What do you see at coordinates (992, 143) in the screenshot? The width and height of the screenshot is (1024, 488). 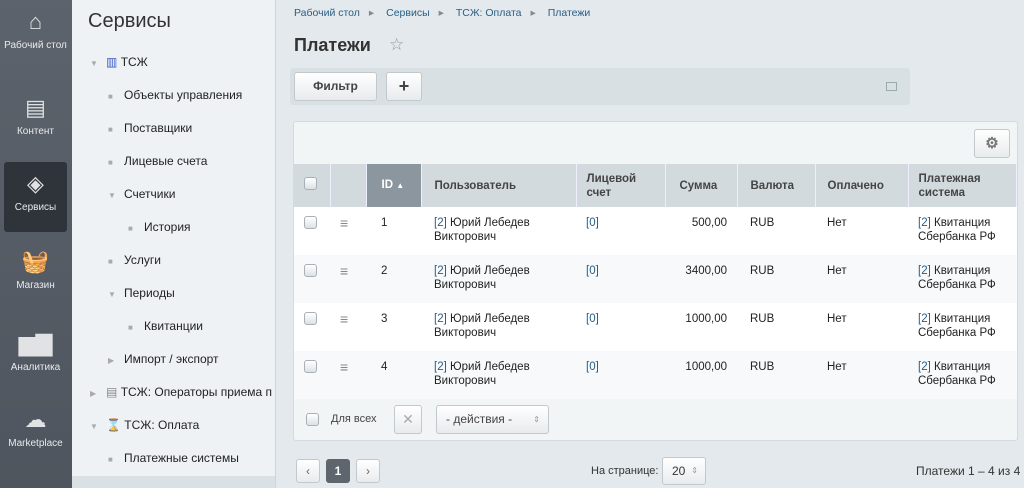 I see `settings-gear-button: ⚙` at bounding box center [992, 143].